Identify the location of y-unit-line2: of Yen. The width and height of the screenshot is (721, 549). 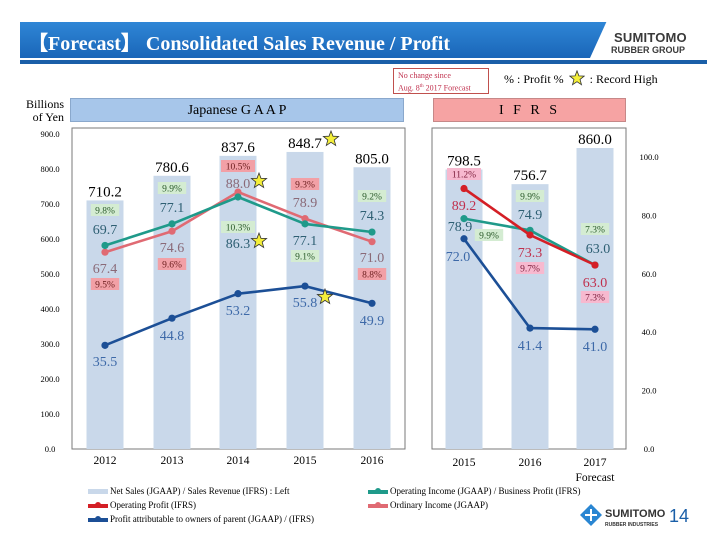
(48, 117).